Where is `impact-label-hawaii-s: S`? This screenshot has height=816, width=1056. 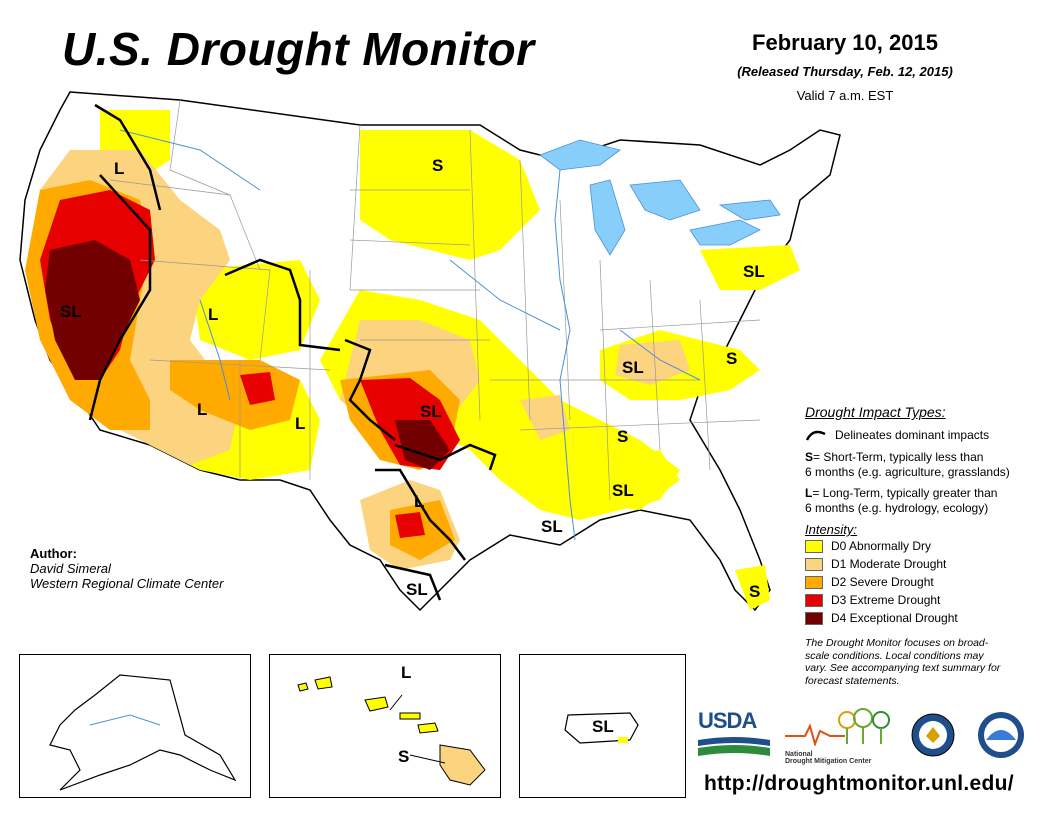 impact-label-hawaii-s: S is located at coordinates (404, 756).